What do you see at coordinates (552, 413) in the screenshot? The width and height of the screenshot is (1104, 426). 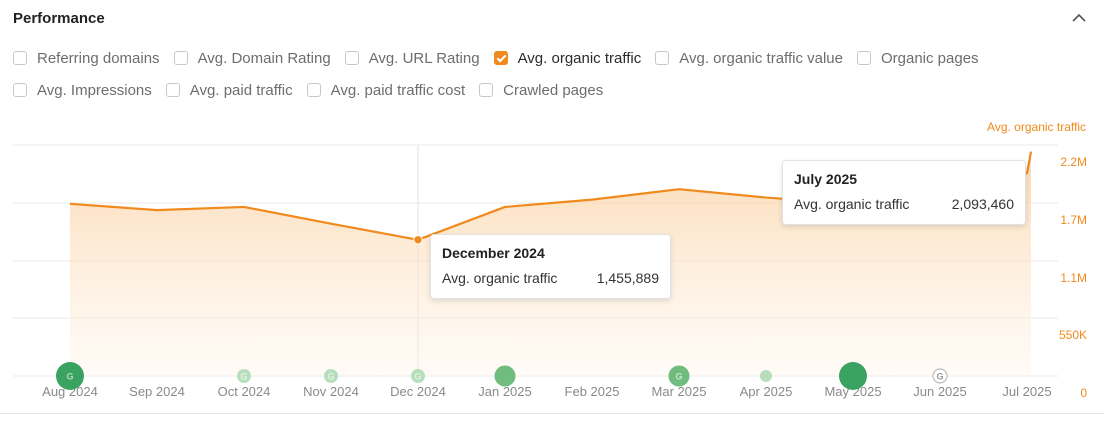 I see `panel-divider` at bounding box center [552, 413].